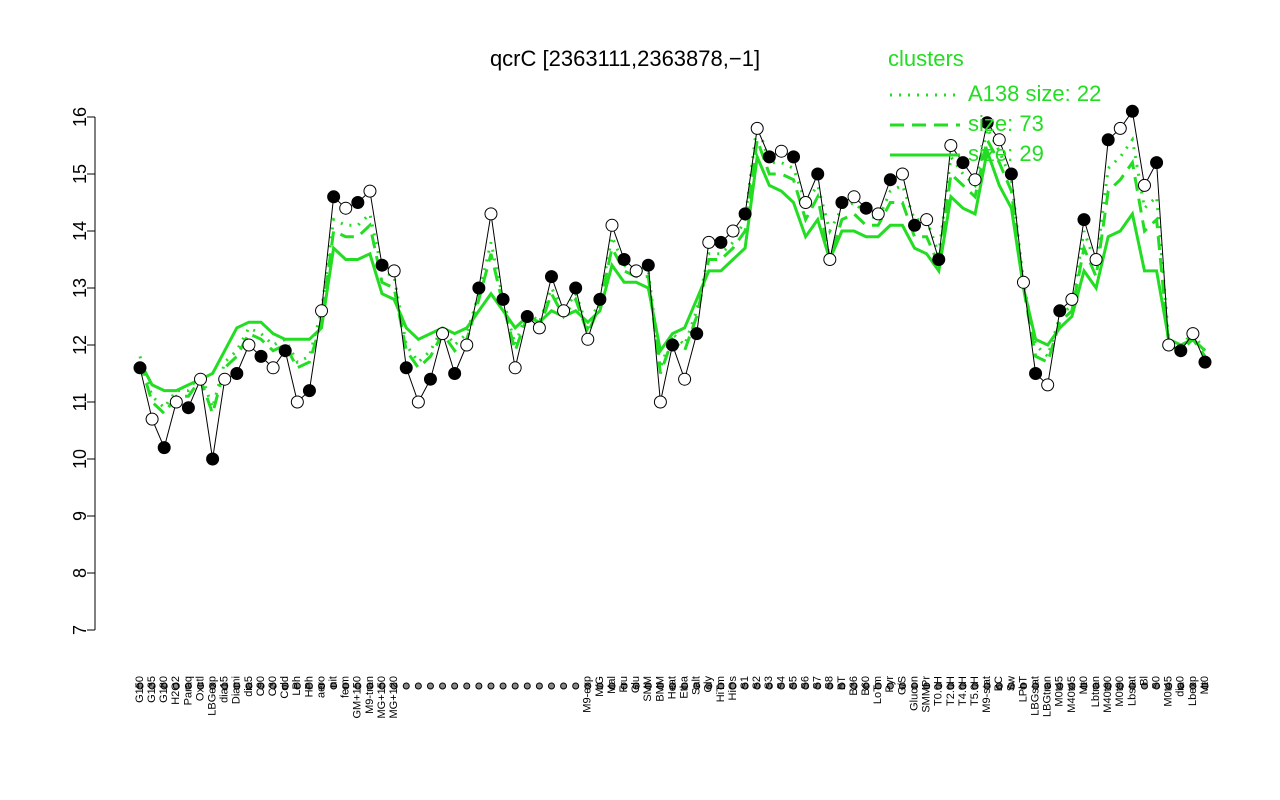 The height and width of the screenshot is (800, 1280). Describe the element at coordinates (285, 687) in the screenshot. I see `x-tick-label: Cold` at that location.